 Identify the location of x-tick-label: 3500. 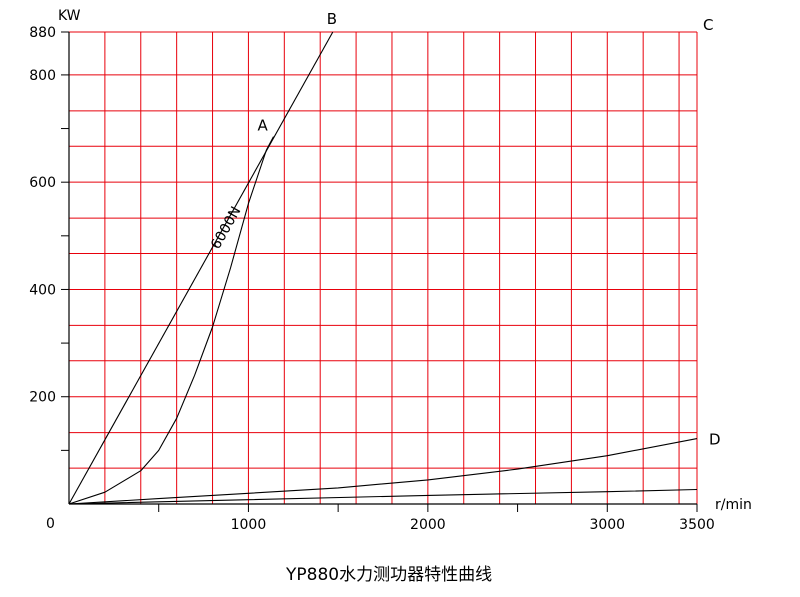
(697, 525).